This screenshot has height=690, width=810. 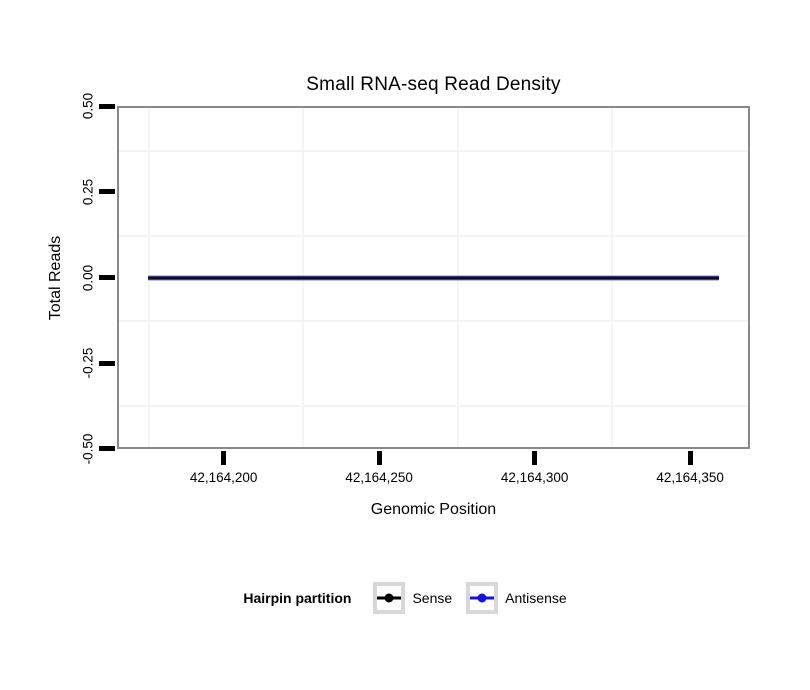 What do you see at coordinates (297, 598) in the screenshot?
I see `legend-title: Hairpin partition` at bounding box center [297, 598].